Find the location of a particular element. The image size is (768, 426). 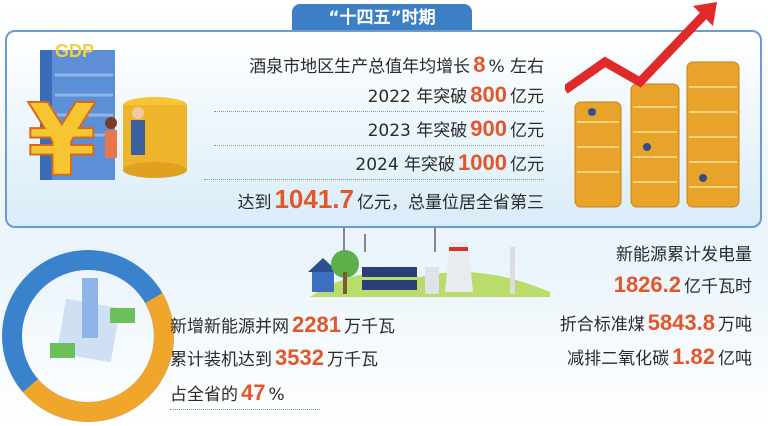

gdp-2022-line: 2022 年突破 800 亿元 is located at coordinates (379, 97).